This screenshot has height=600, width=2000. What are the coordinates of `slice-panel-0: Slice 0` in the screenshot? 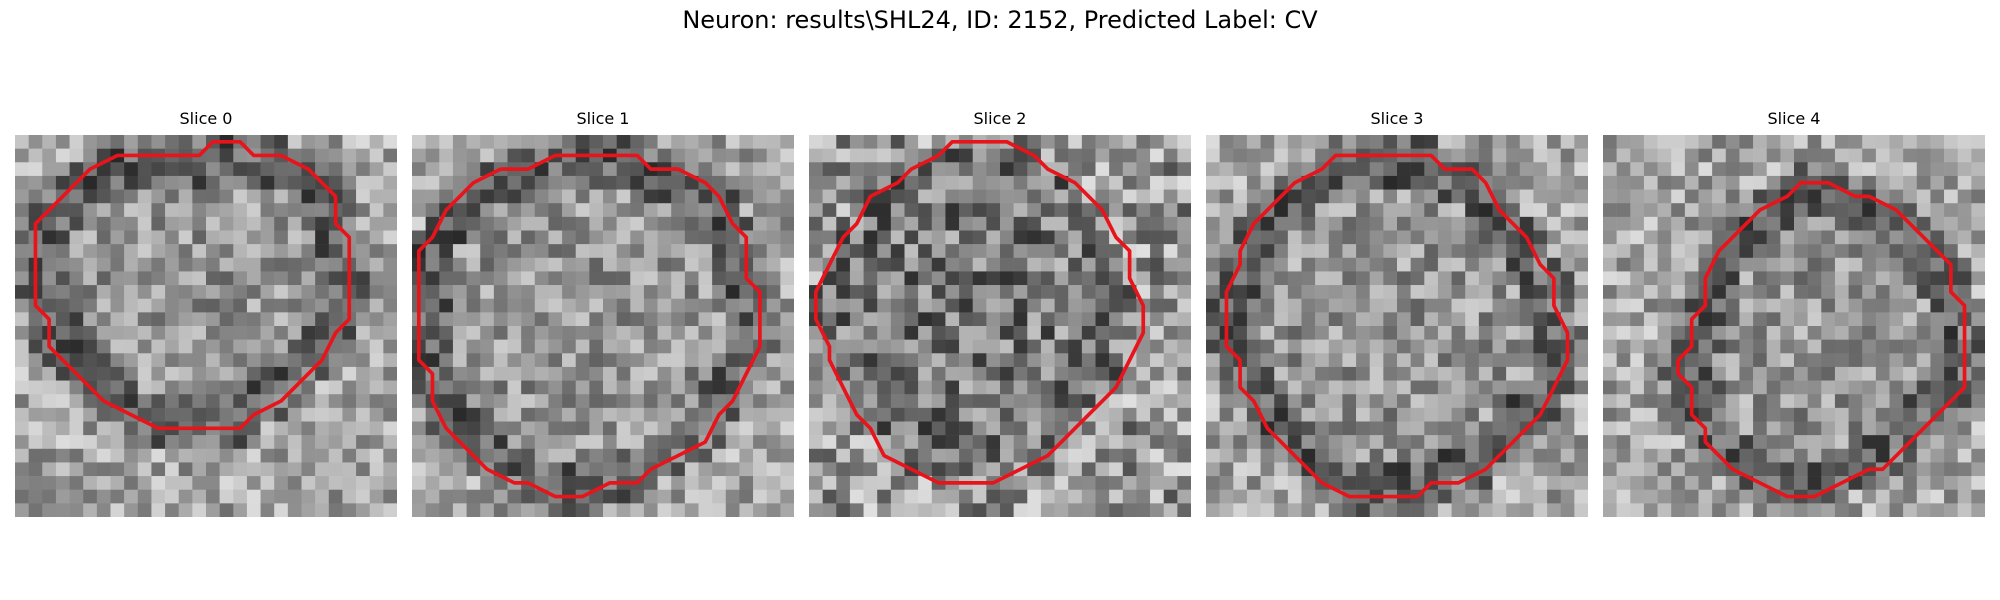 It's located at (206, 312).